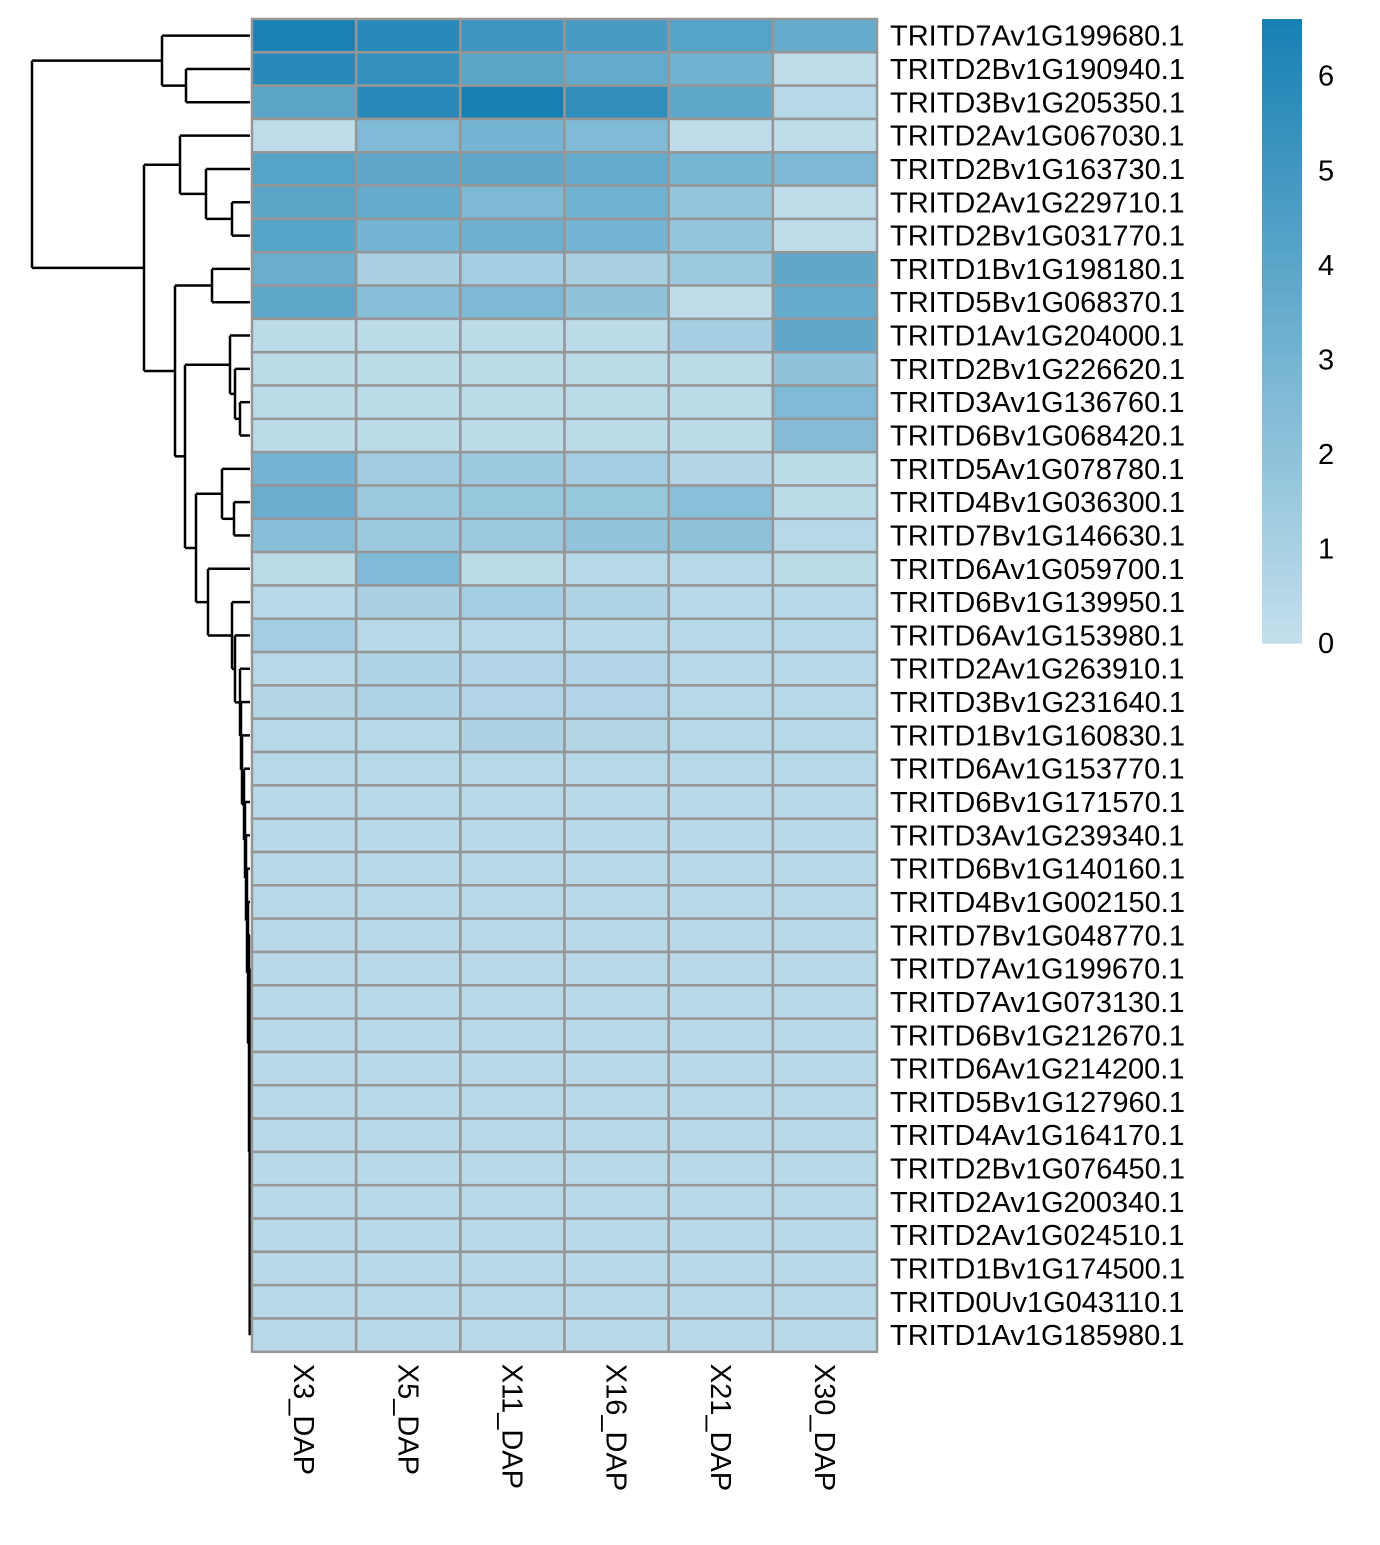 The image size is (1380, 1545). What do you see at coordinates (1037, 670) in the screenshot?
I see `row-label: TRITD2Av1G263910.1` at bounding box center [1037, 670].